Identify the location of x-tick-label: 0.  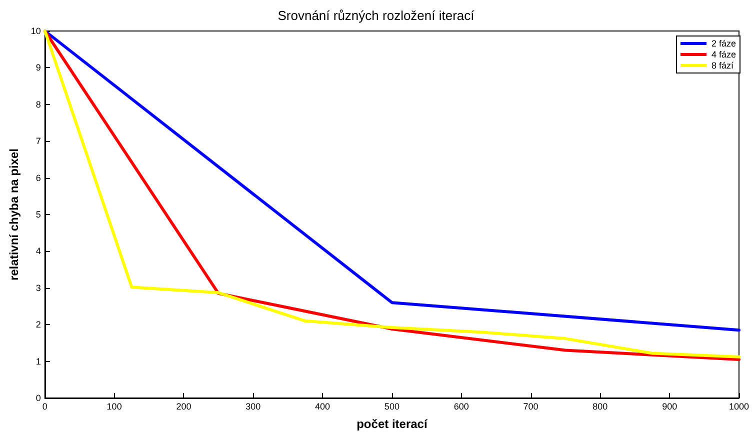
(45, 407).